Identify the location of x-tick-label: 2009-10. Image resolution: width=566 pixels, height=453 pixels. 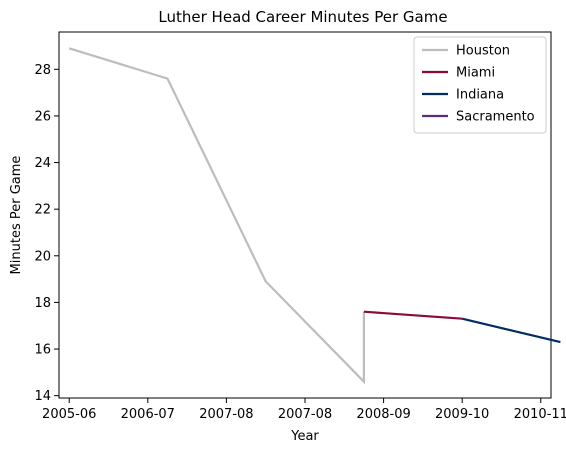
(462, 414).